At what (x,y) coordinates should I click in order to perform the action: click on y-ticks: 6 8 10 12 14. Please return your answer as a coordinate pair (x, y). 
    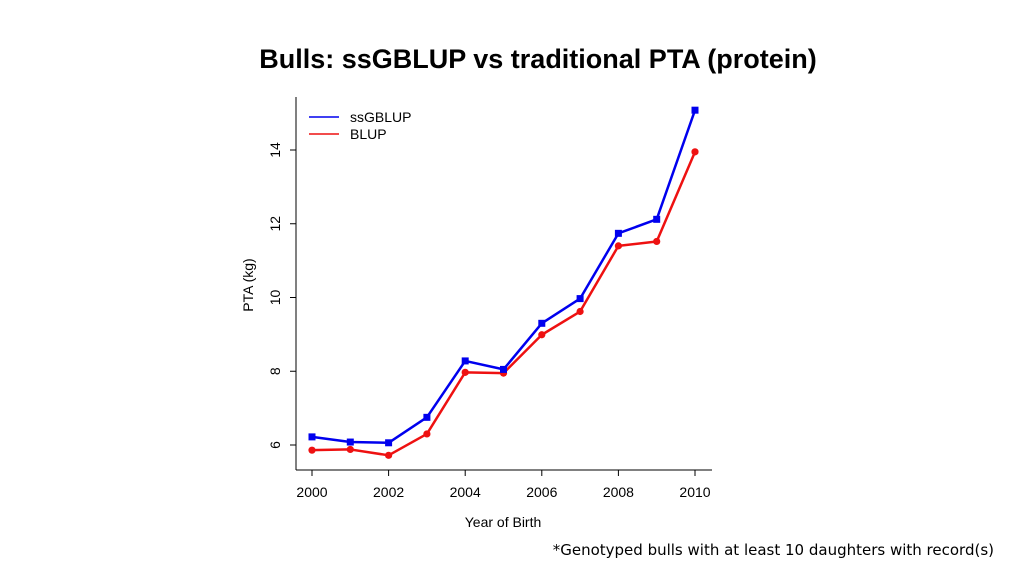
    Looking at the image, I should click on (281, 295).